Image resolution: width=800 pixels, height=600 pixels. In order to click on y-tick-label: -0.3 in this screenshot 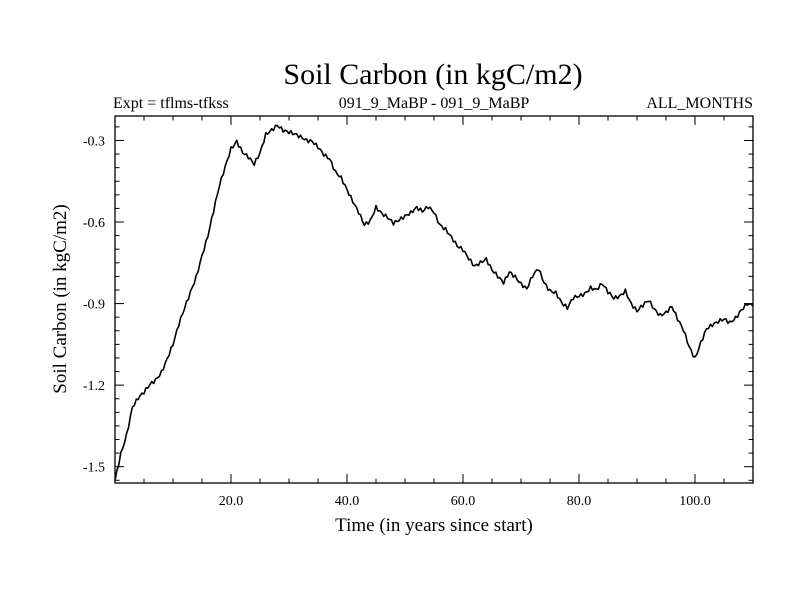, I will do `click(94, 141)`.